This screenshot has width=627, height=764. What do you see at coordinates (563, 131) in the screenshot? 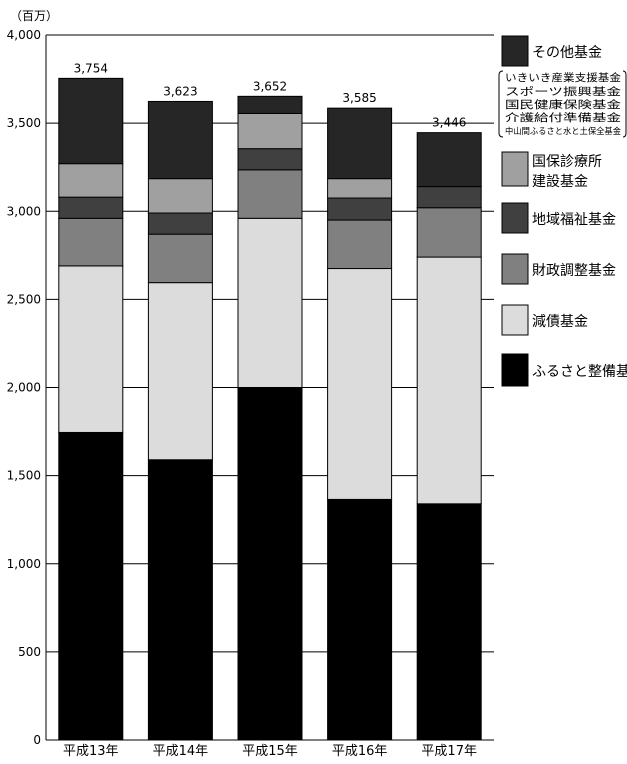
I see `legend-sublabel: 中山間ふるさと水と土保全基金` at bounding box center [563, 131].